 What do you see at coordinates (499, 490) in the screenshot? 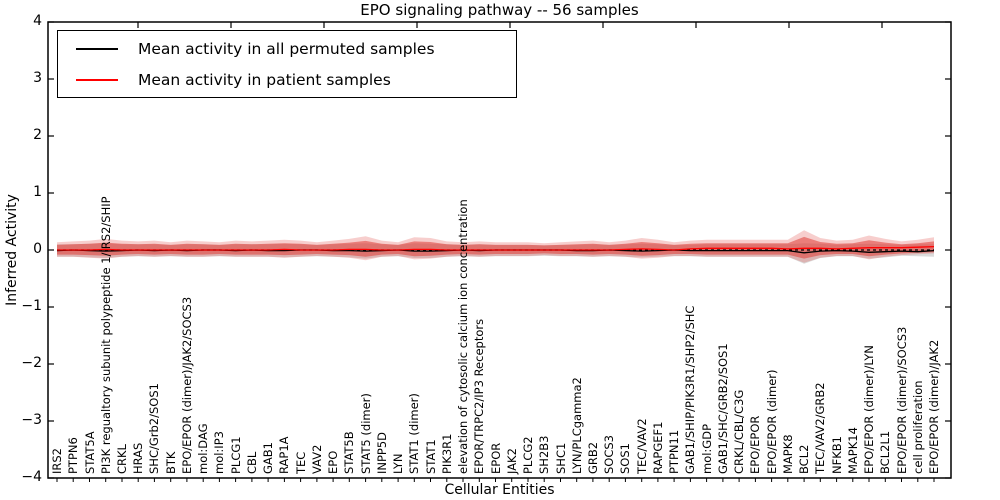
I see `x-axis-label: Cellular Entities` at bounding box center [499, 490].